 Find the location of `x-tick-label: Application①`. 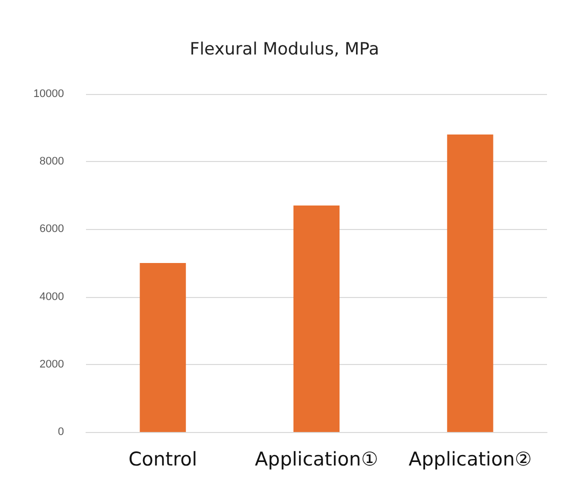

x-tick-label: Application① is located at coordinates (316, 459).